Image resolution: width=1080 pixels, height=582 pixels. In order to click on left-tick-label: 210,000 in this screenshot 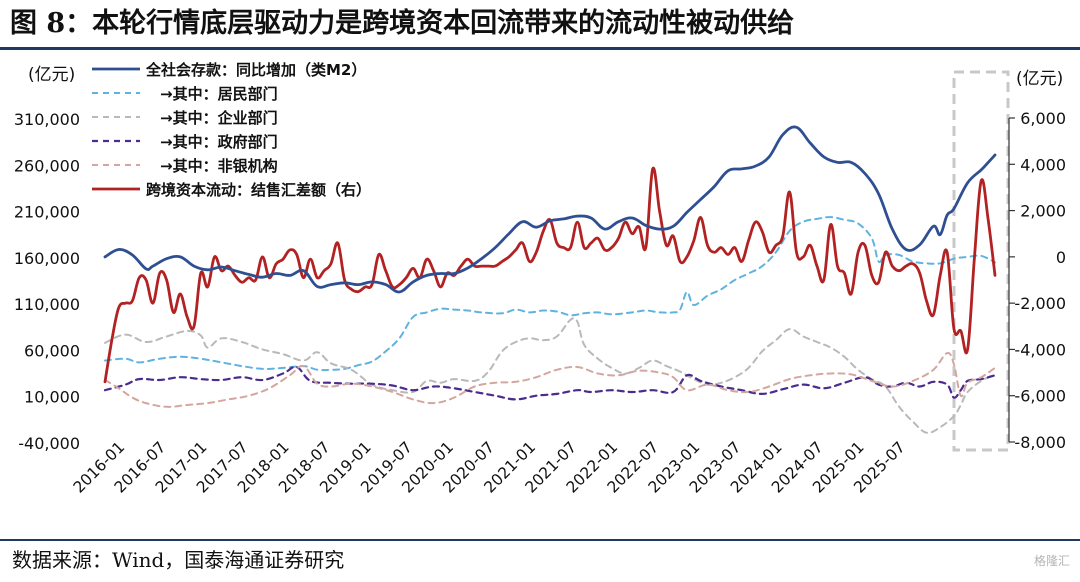, I will do `click(47, 212)`.